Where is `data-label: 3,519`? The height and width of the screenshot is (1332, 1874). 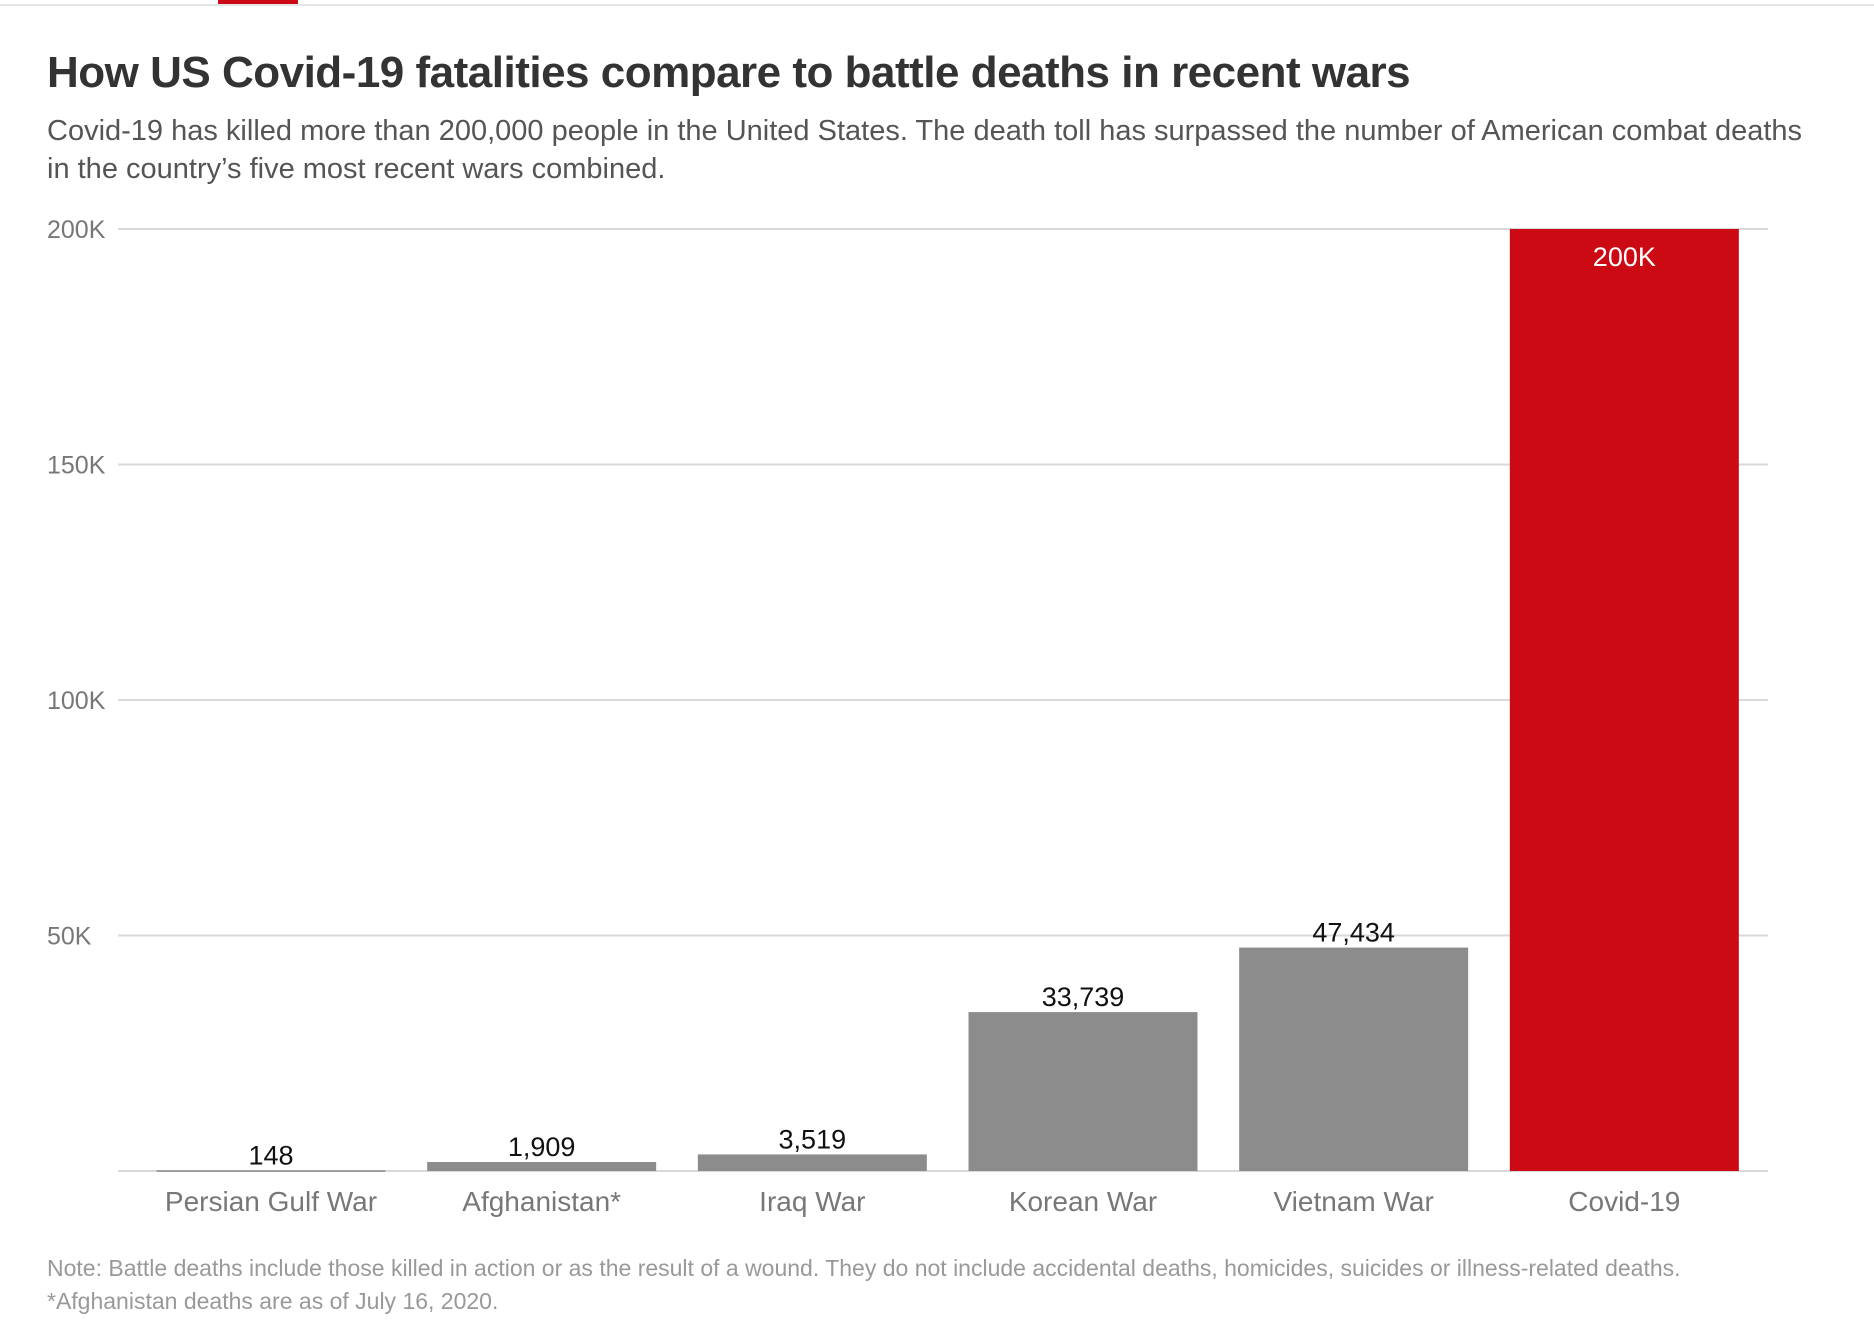
data-label: 3,519 is located at coordinates (813, 1139).